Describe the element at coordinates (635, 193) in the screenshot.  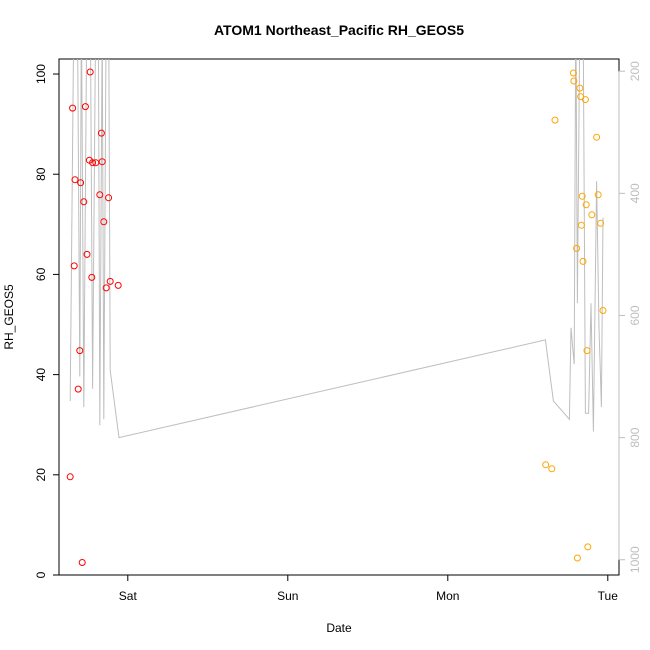
I see `right-tick-label-400: 400` at that location.